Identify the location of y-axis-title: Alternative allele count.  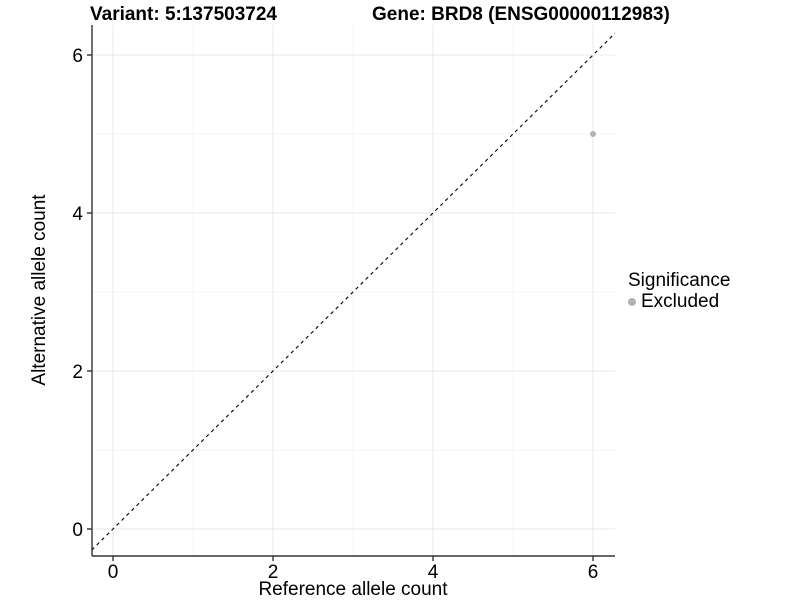
(39, 290).